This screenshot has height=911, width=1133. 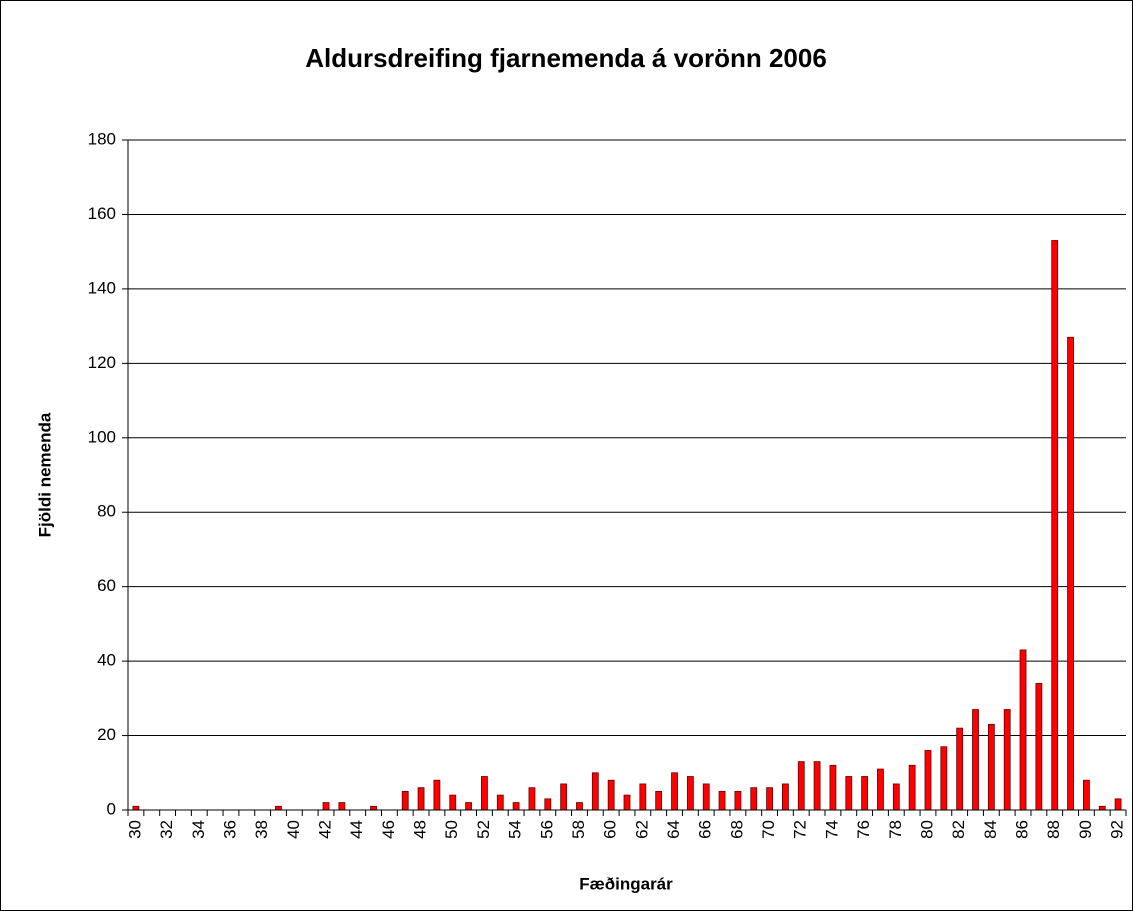 What do you see at coordinates (578, 829) in the screenshot?
I see `x-tick-label: 58` at bounding box center [578, 829].